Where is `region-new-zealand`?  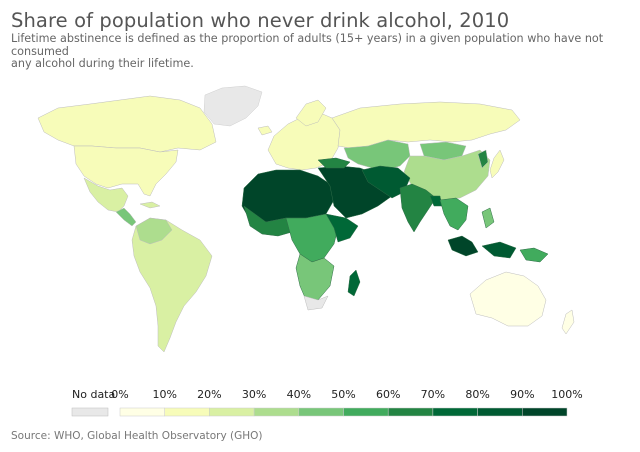 region-new-zealand is located at coordinates (568, 322).